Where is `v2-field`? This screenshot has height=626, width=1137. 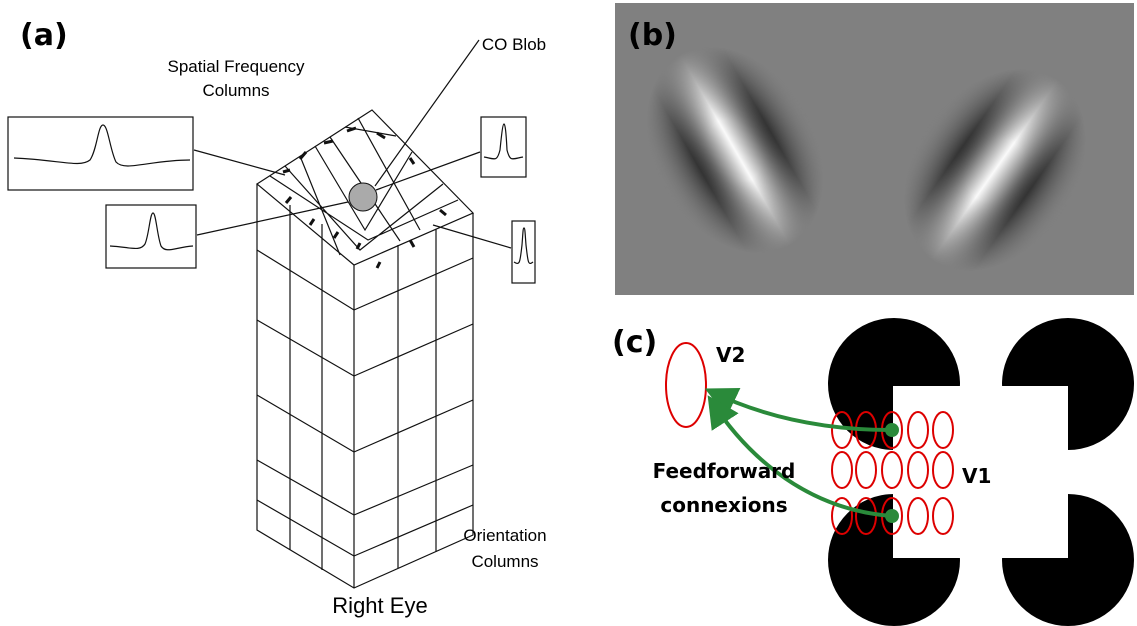 v2-field is located at coordinates (686, 385).